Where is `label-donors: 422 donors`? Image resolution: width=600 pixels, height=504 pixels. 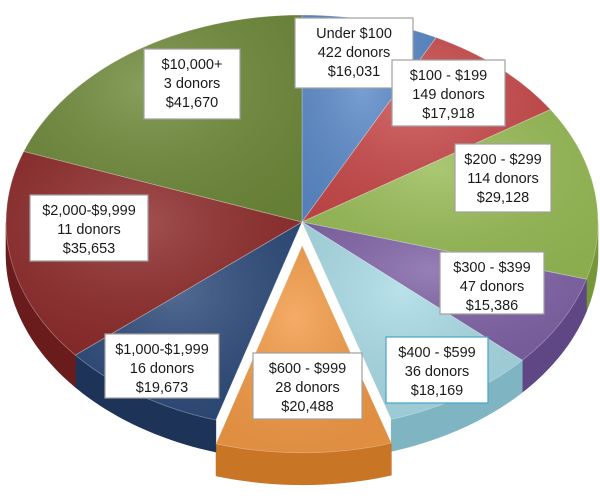 label-donors: 422 donors is located at coordinates (354, 53).